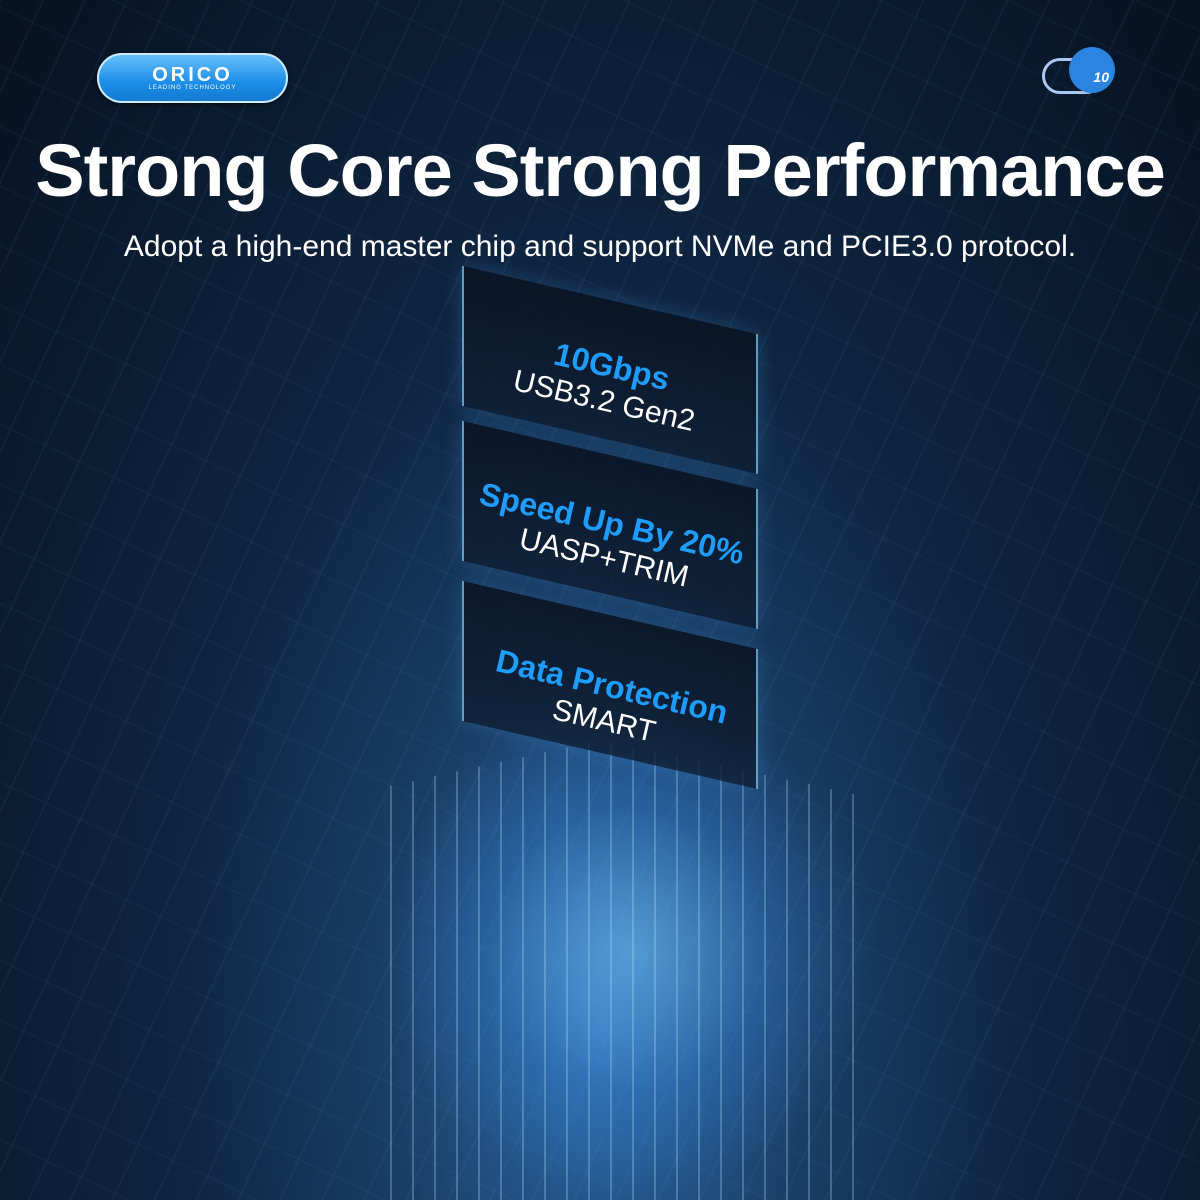 Image resolution: width=1200 pixels, height=1200 pixels. Describe the element at coordinates (600, 170) in the screenshot. I see `headline: Strong Core Strong Performance` at that location.